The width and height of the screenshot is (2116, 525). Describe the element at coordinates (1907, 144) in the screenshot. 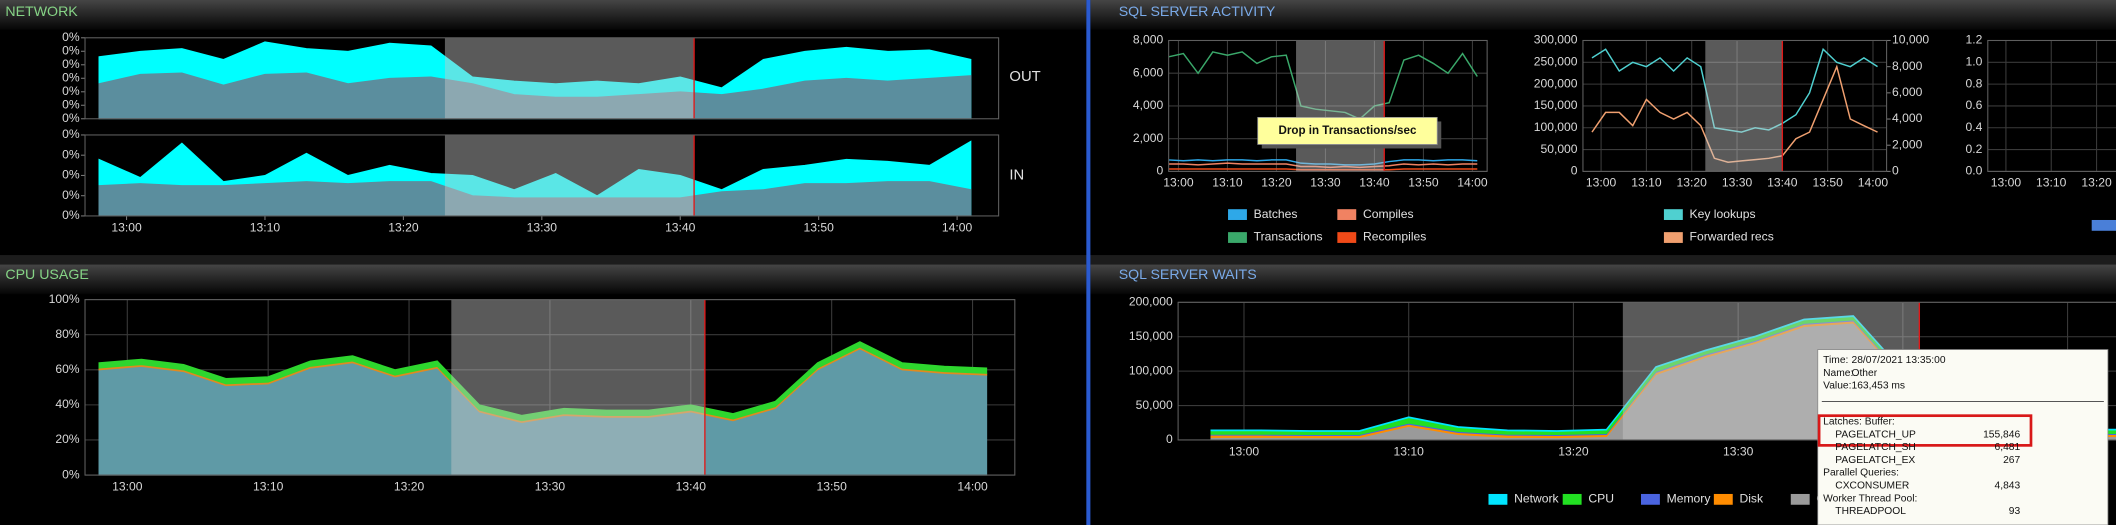

I see `y-tick-label: 2,000` at that location.